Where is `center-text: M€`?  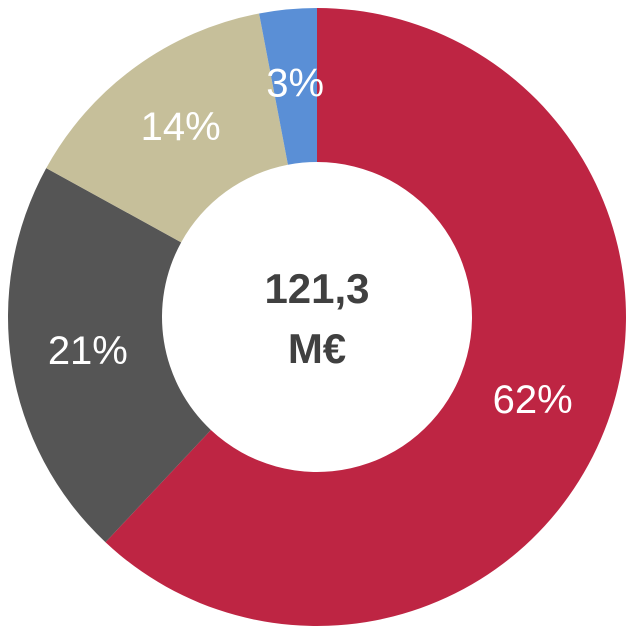 center-text: M€ is located at coordinates (317, 348).